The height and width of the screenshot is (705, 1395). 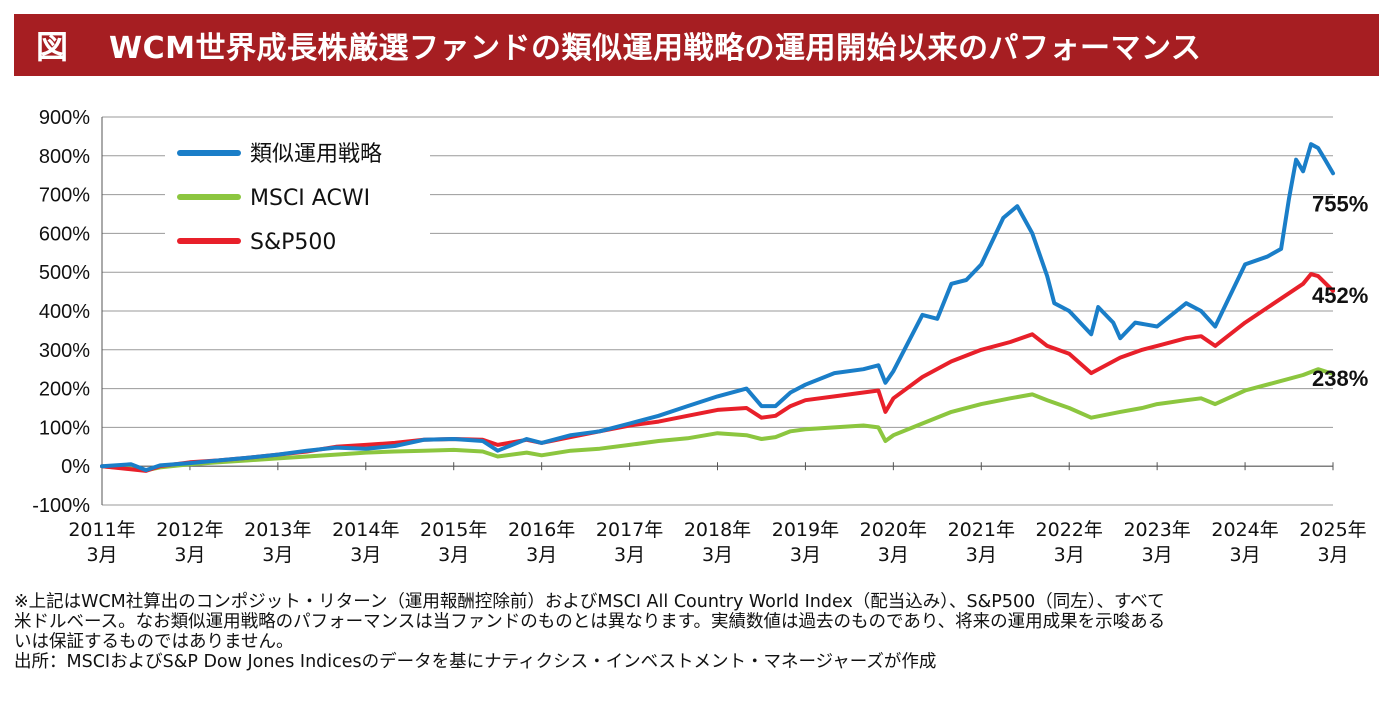 I want to click on y-tick-label: 600%, so click(x=64, y=234).